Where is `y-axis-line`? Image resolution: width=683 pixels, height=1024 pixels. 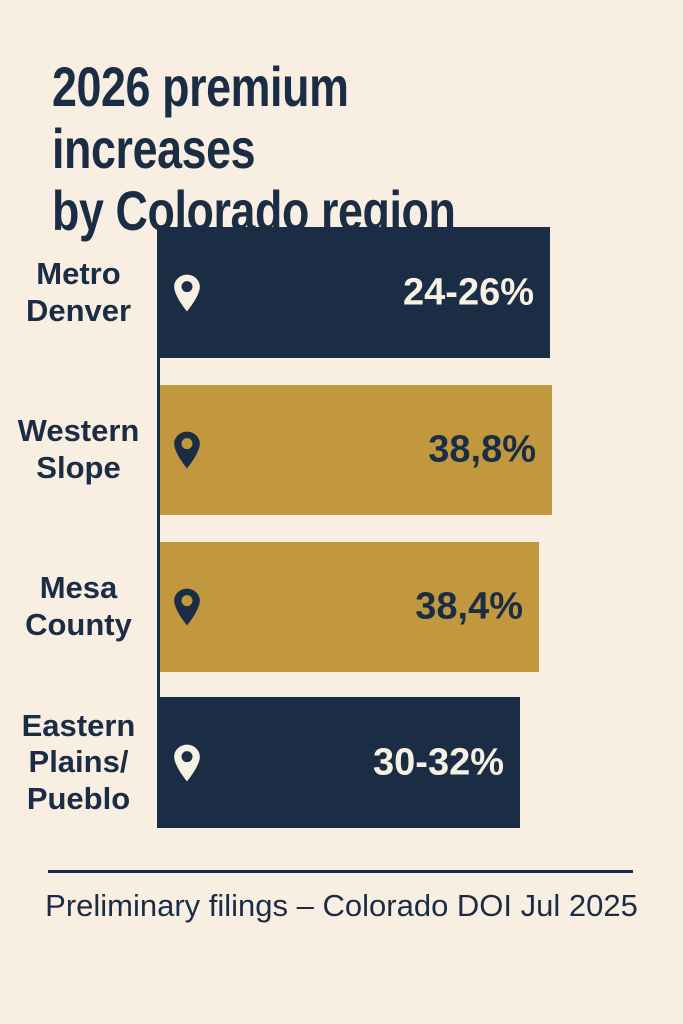
y-axis-line is located at coordinates (158, 527).